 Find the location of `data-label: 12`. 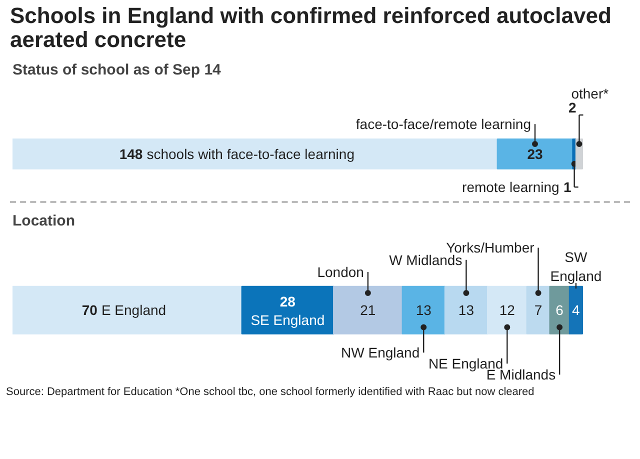

data-label: 12 is located at coordinates (507, 310).